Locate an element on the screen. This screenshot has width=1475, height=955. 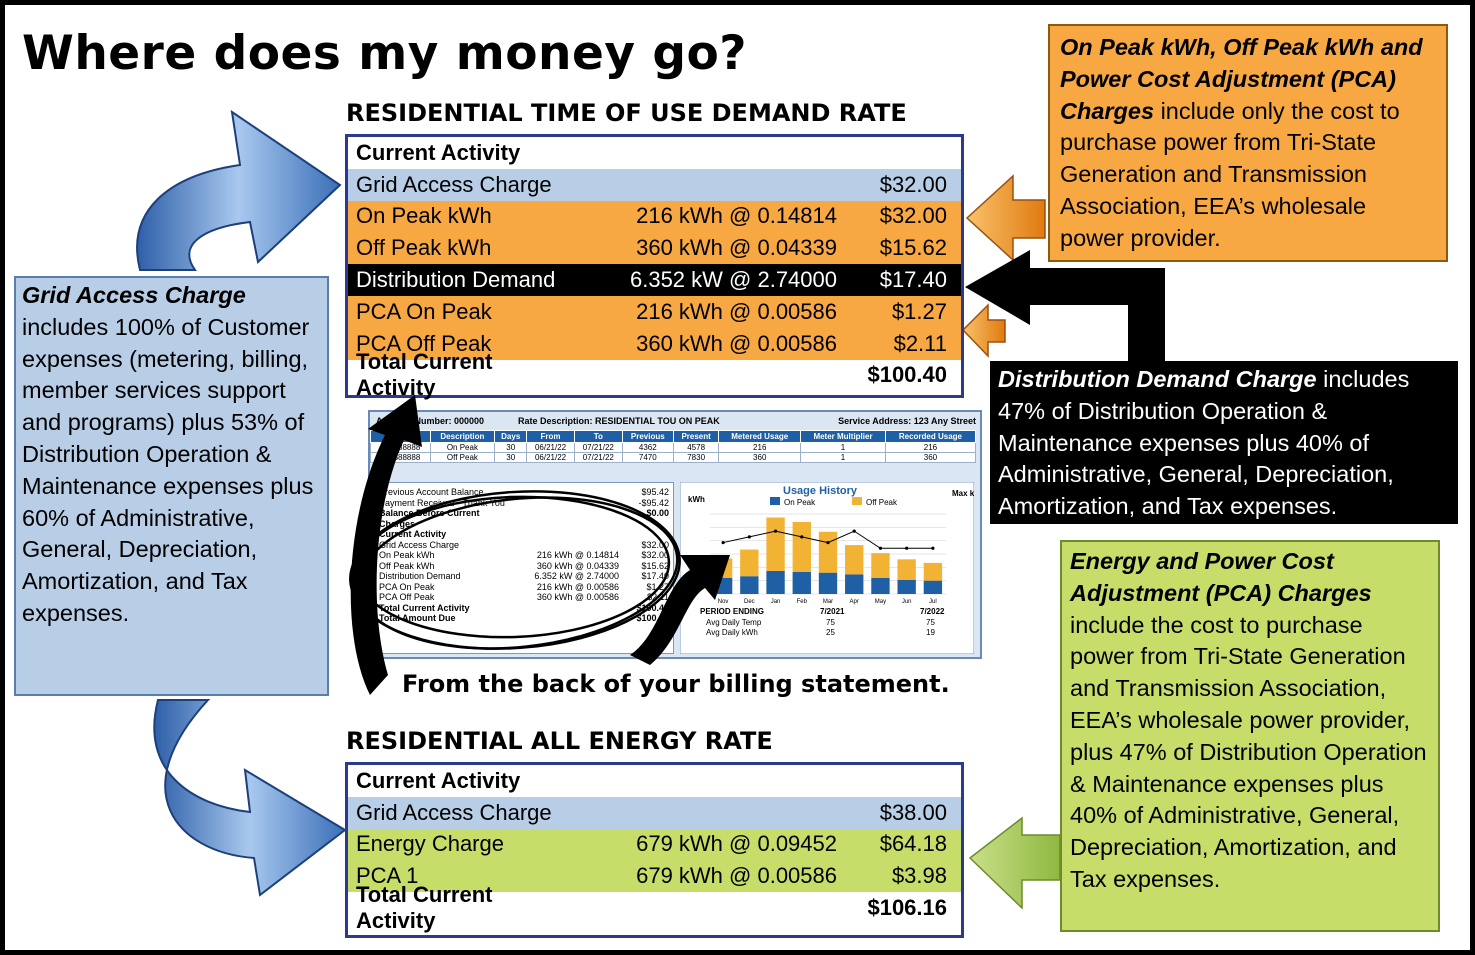
statement-line-part: $0.00 is located at coordinates (657, 513).